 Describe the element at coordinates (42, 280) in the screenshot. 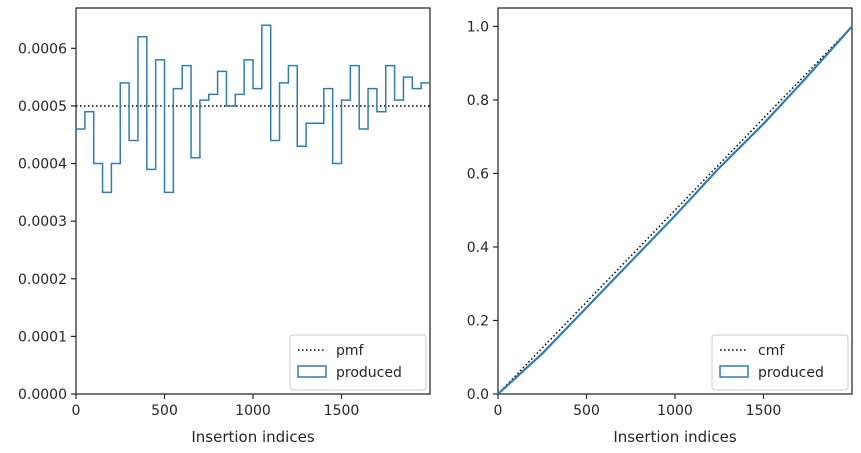

I see `pmf-y-tick-label: 0.0002` at that location.